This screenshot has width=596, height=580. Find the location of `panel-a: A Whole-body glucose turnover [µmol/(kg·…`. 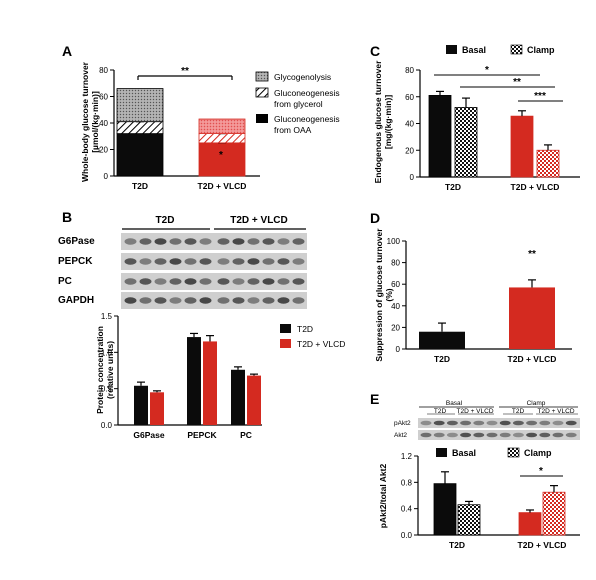

panel-a: A Whole-body glucose turnover [µmol/(kg·… is located at coordinates (201, 117).